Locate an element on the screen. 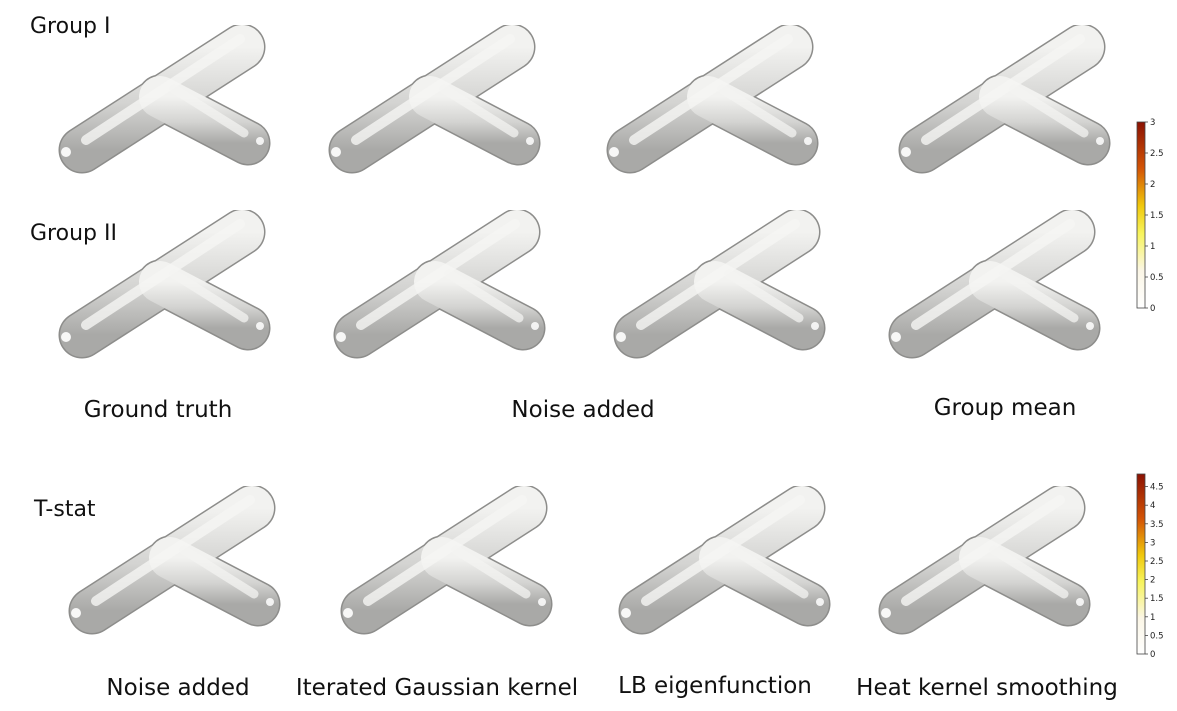 This screenshot has width=1177, height=711. panel-group1-noise-a is located at coordinates (423, 107).